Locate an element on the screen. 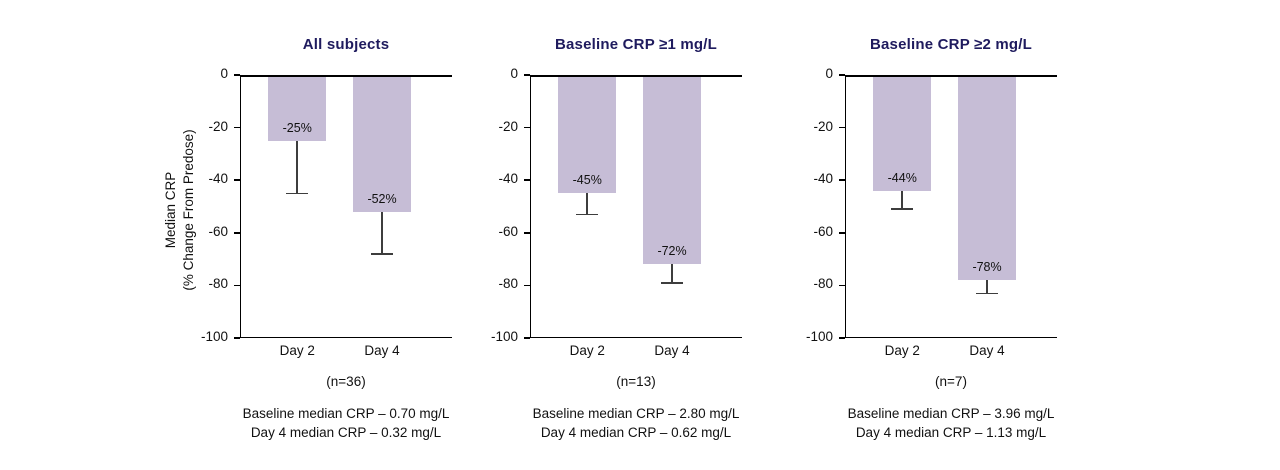 This screenshot has width=1280, height=470. y-axis-label: Median CRP (% Change From Predose) is located at coordinates (180, 210).